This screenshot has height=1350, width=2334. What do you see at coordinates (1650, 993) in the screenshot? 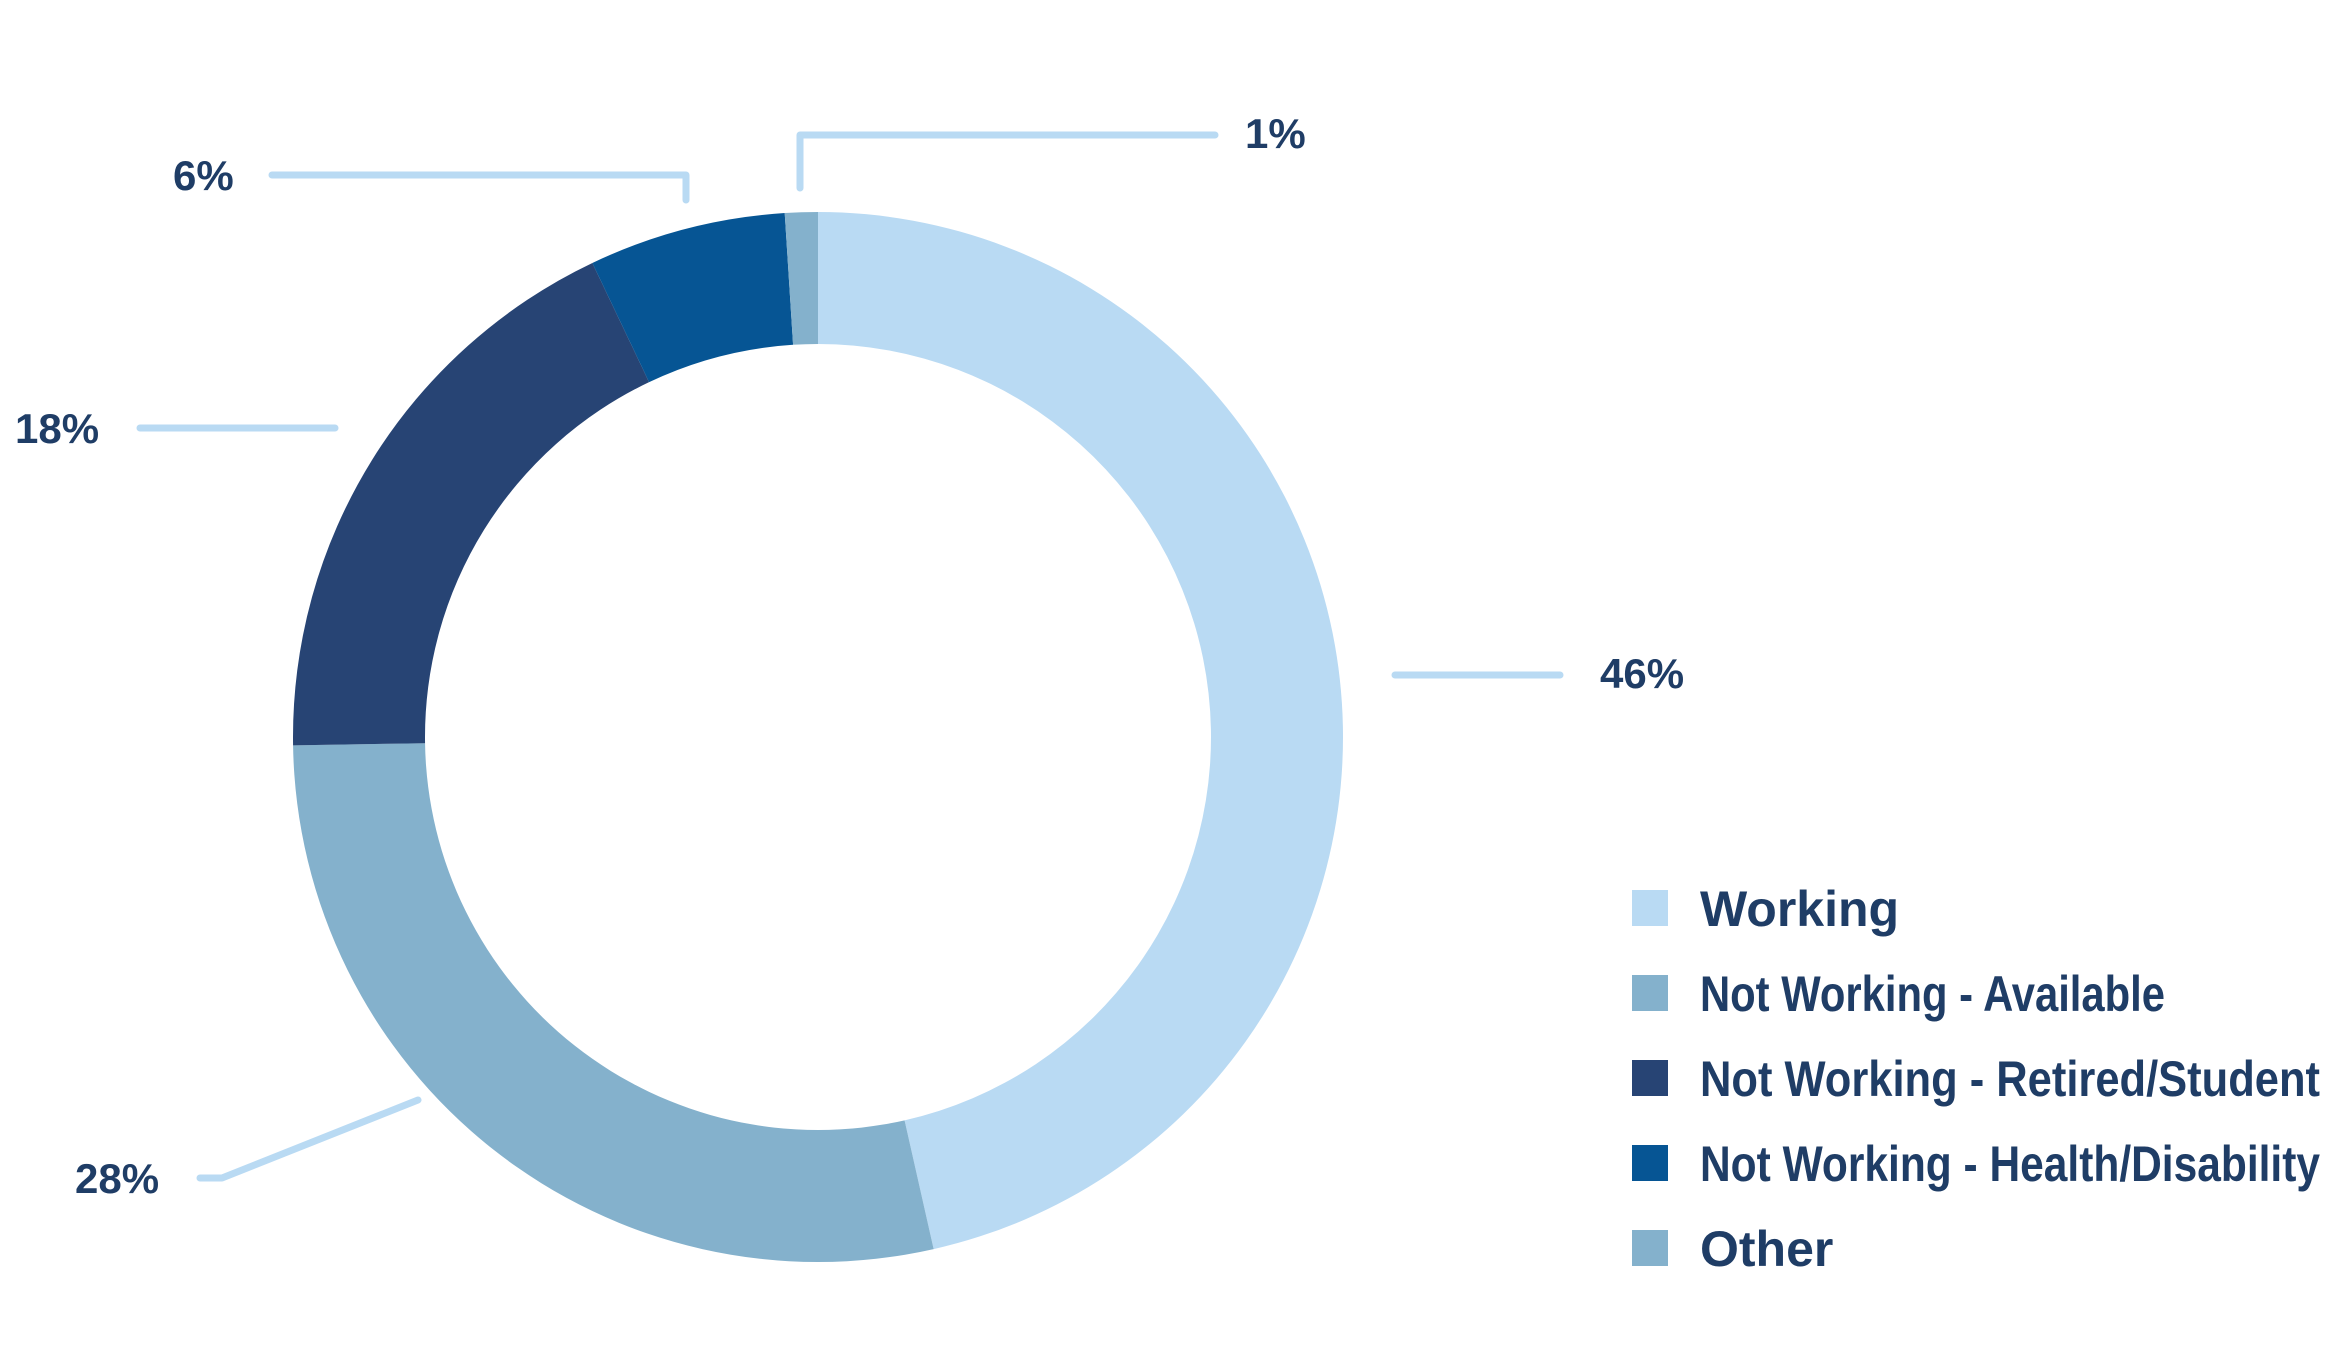
I see `legend-swatch-not-working-available` at bounding box center [1650, 993].